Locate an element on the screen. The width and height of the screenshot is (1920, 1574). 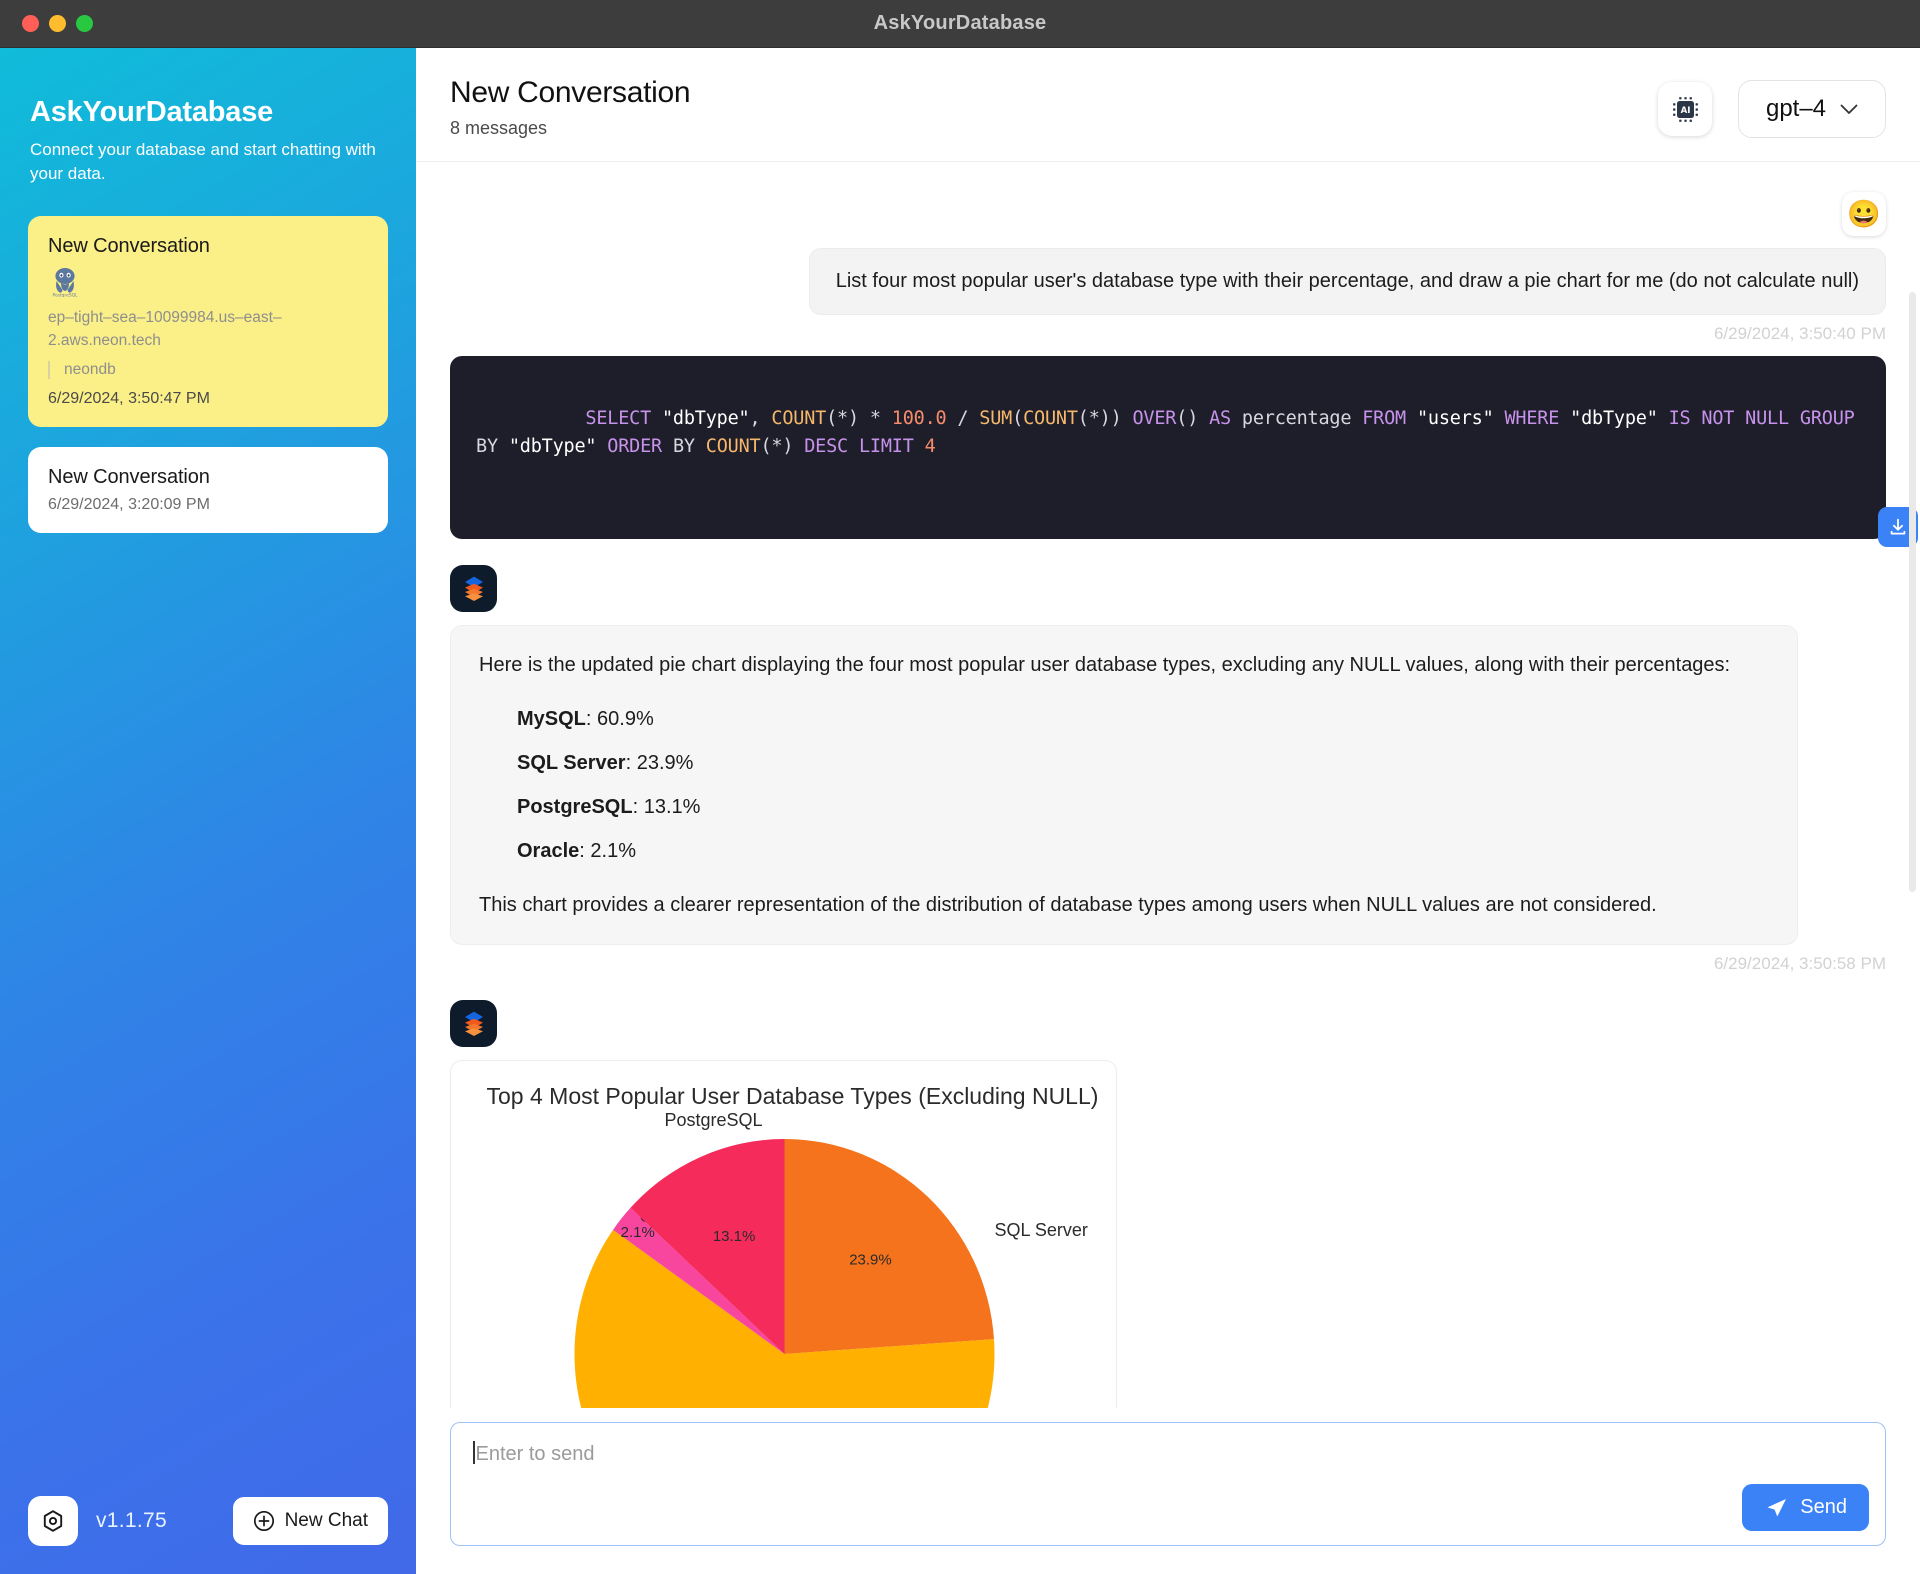
list-item: Oracle: 2.1% is located at coordinates (576, 851).